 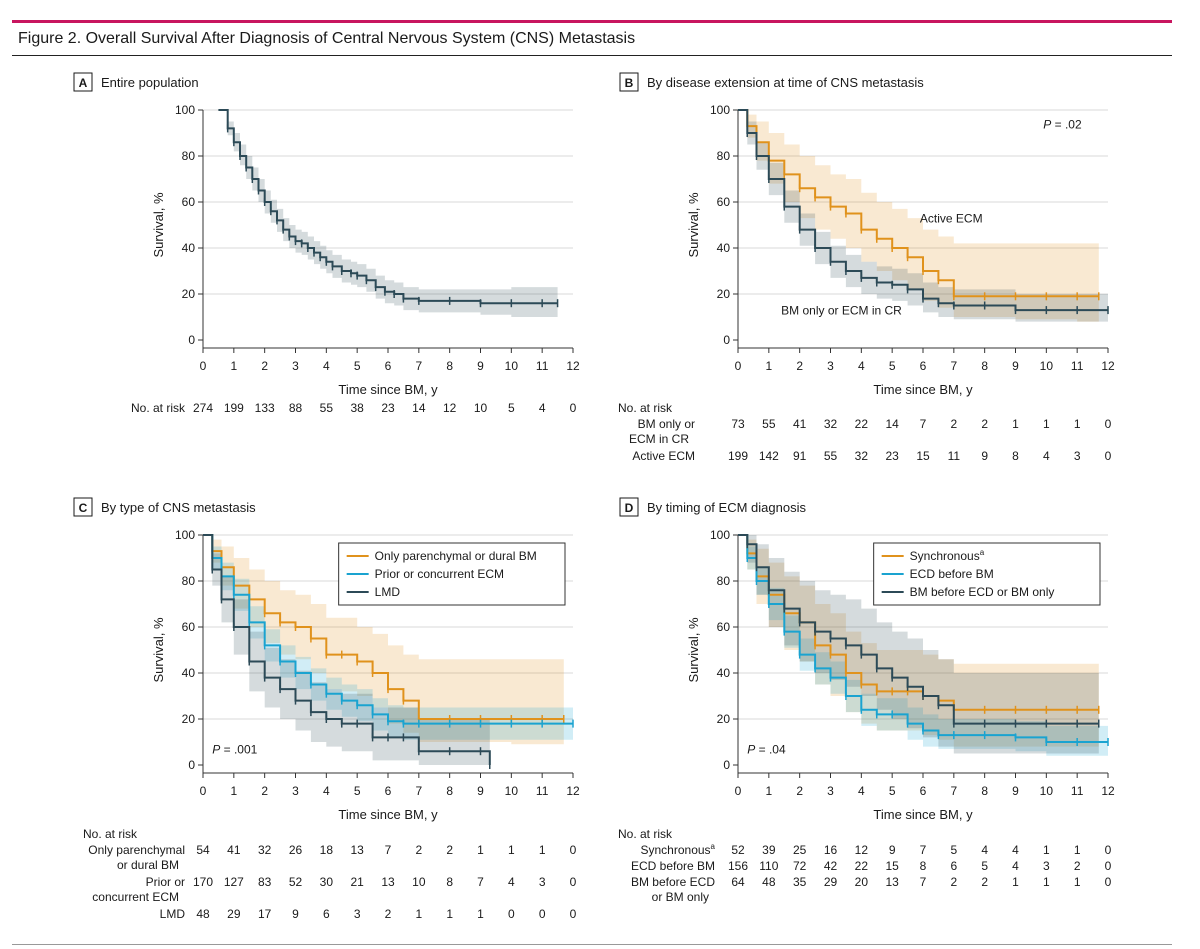 What do you see at coordinates (296, 408) in the screenshot?
I see `risk-value: 88` at bounding box center [296, 408].